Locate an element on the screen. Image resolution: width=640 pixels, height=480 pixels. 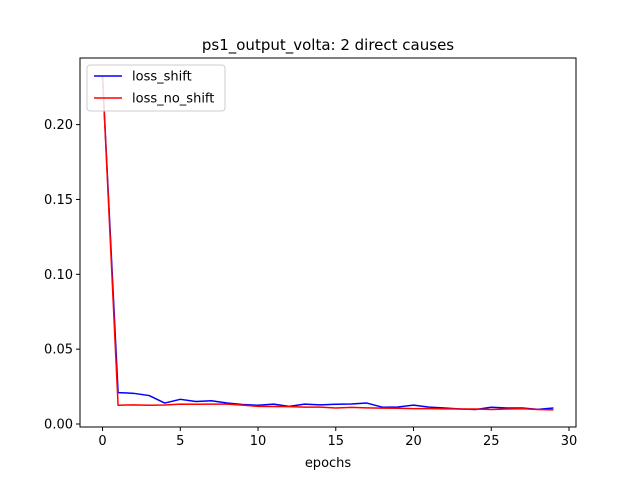
x-tick-label: 10 is located at coordinates (258, 441).